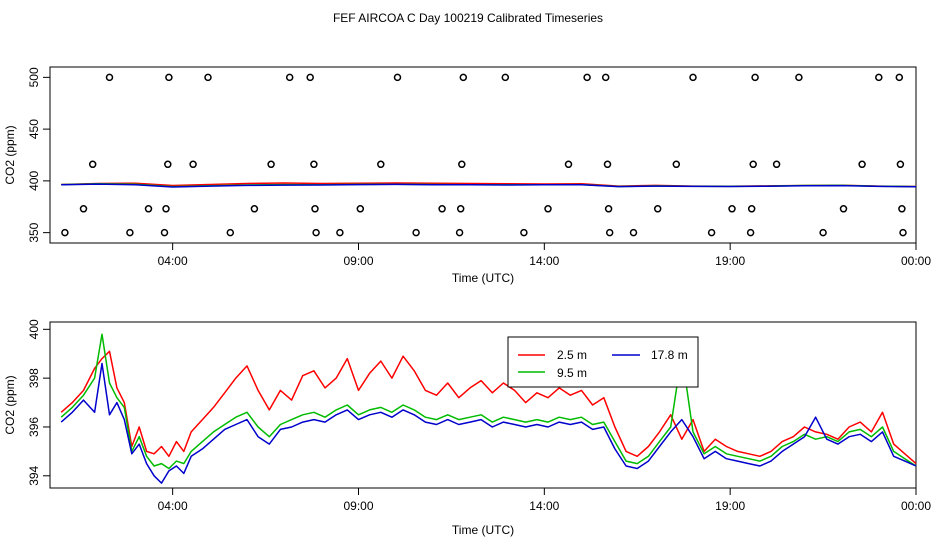 The image size is (936, 540). Describe the element at coordinates (34, 378) in the screenshot. I see `bottom-y-tick-label: 398` at that location.